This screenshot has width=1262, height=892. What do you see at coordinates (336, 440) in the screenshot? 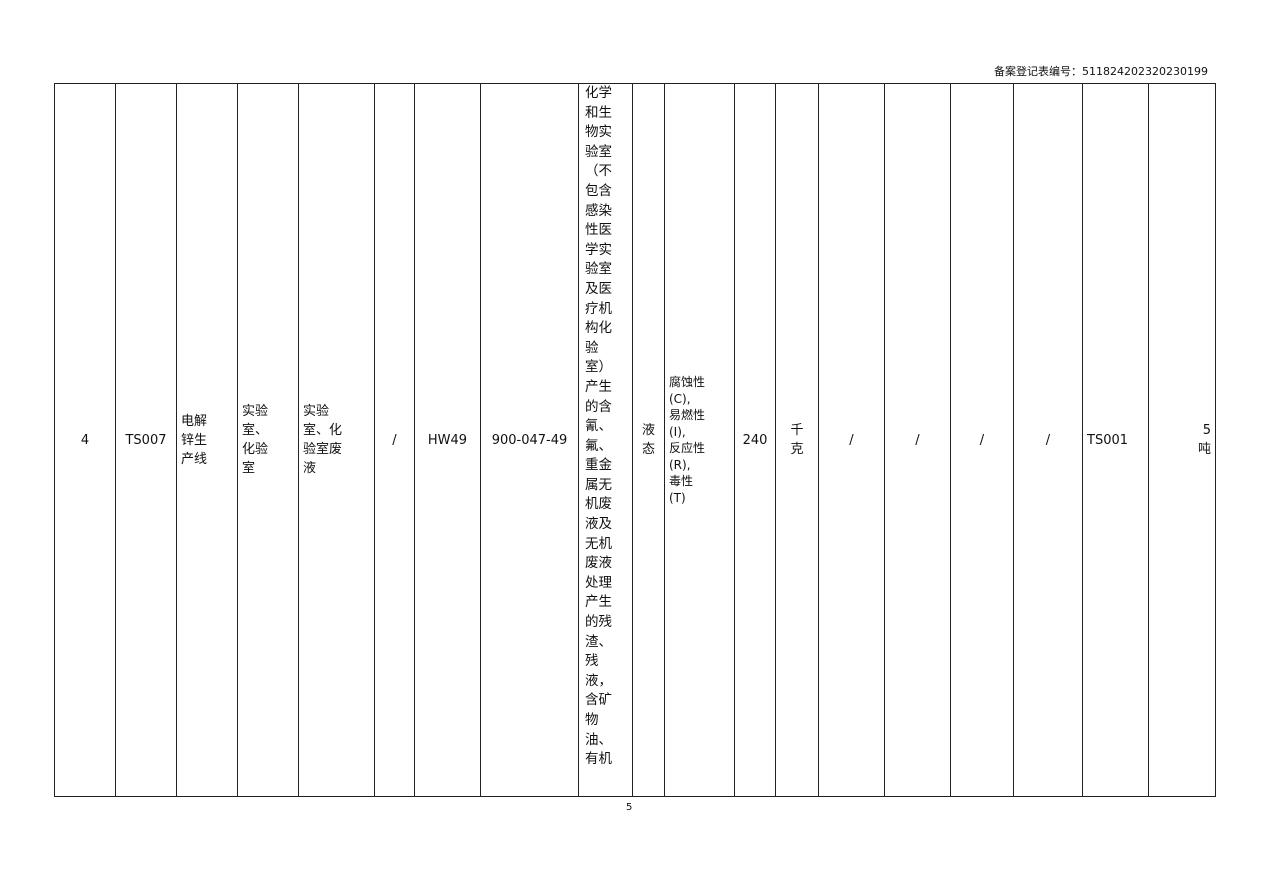
I see `cell-waste-name: 实验 室、化 验室废 液` at bounding box center [336, 440].